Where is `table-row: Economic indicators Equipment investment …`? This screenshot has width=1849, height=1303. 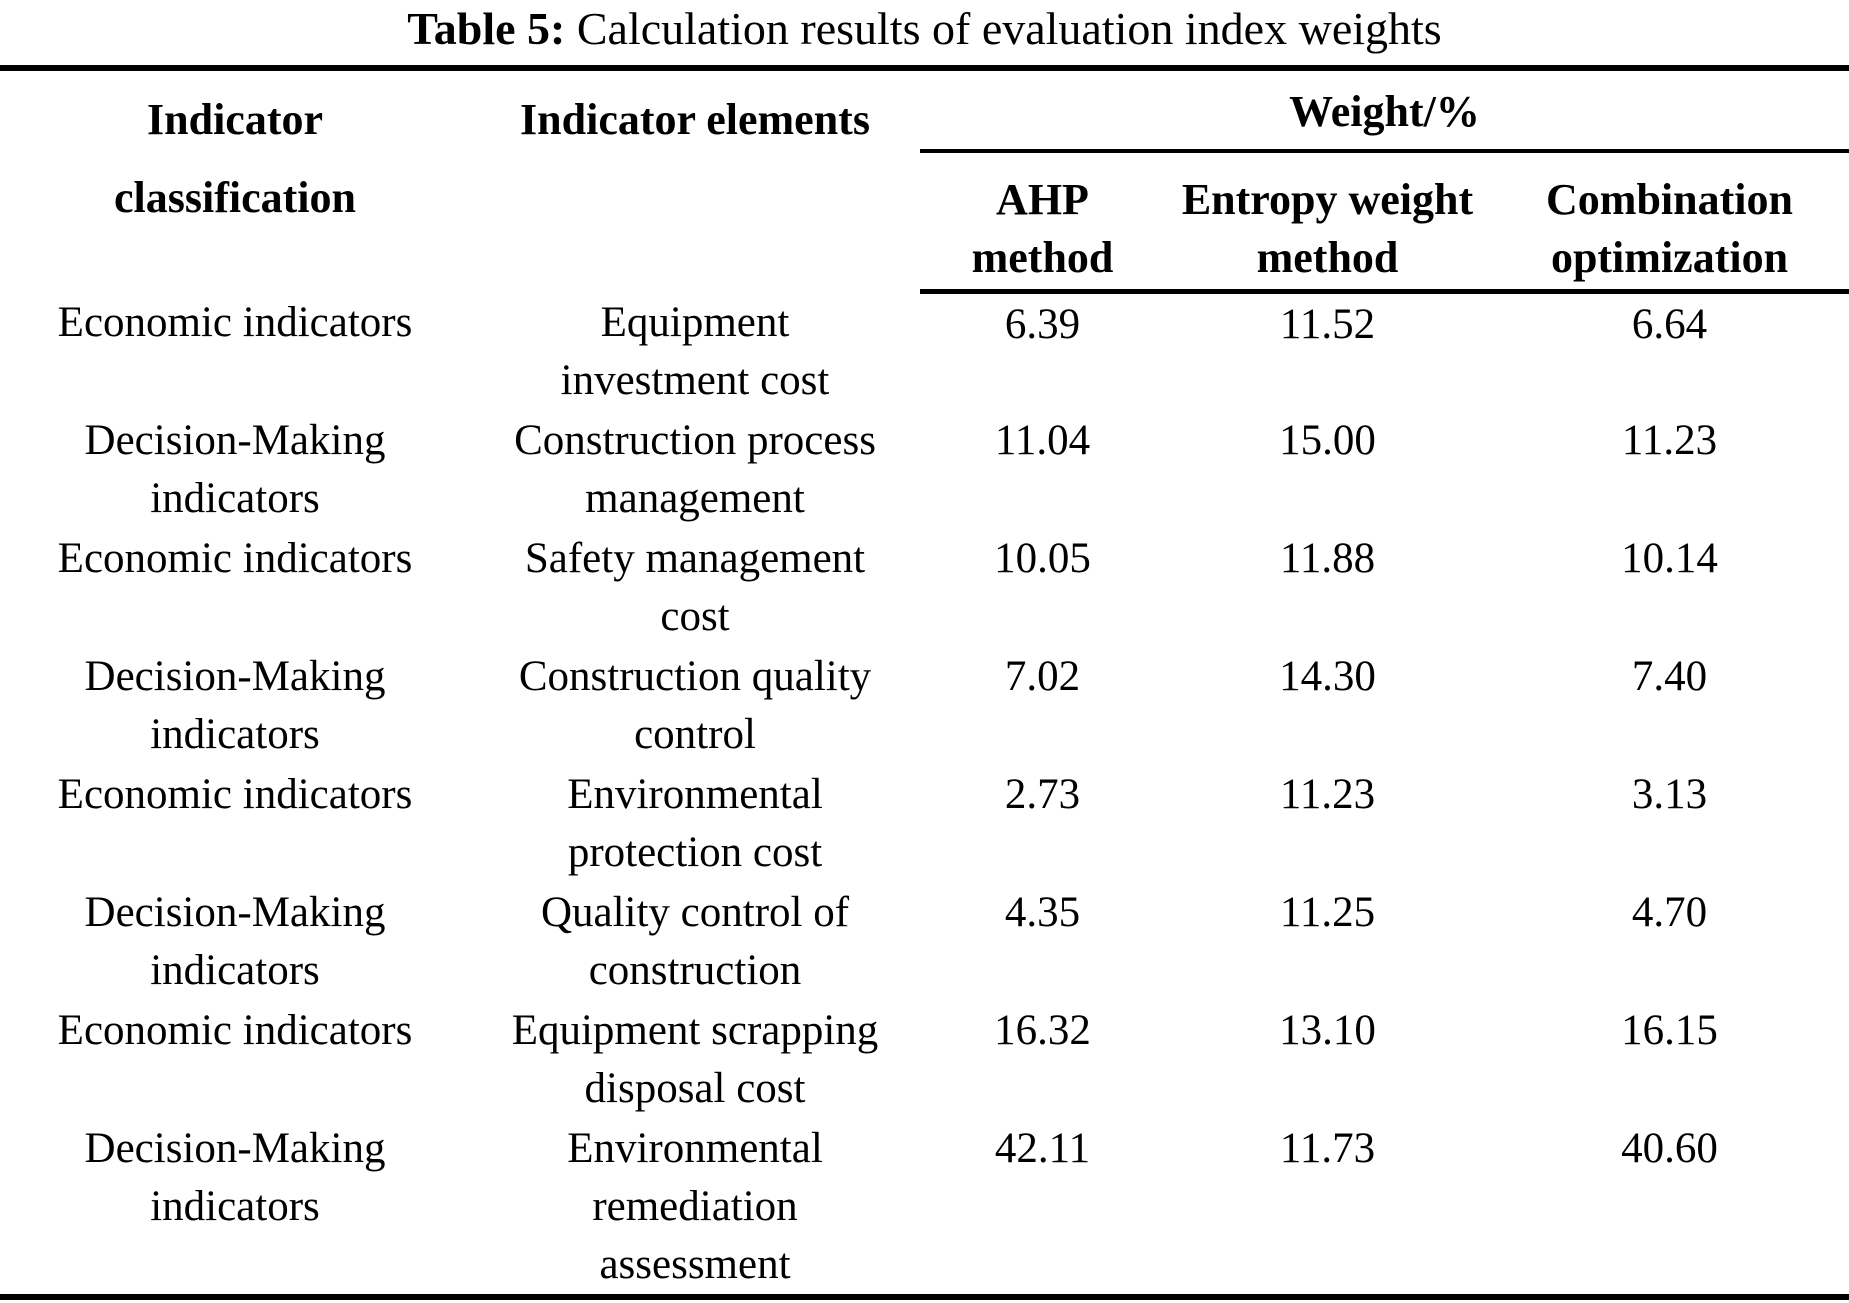
table-row: Economic indicators Equipment investment … is located at coordinates (924, 351).